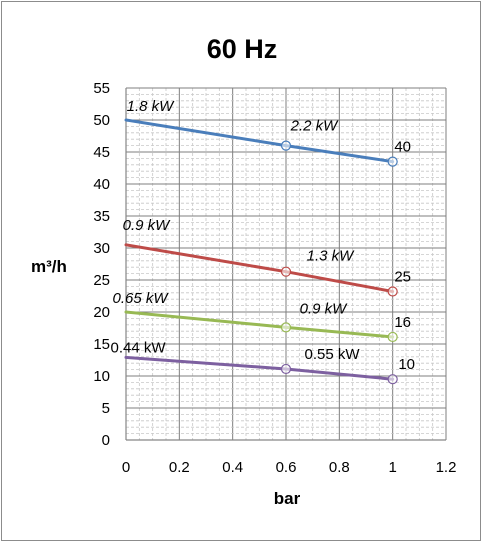 This screenshot has height=544, width=484. What do you see at coordinates (151, 106) in the screenshot?
I see `data-label: 1.8 kW` at bounding box center [151, 106].